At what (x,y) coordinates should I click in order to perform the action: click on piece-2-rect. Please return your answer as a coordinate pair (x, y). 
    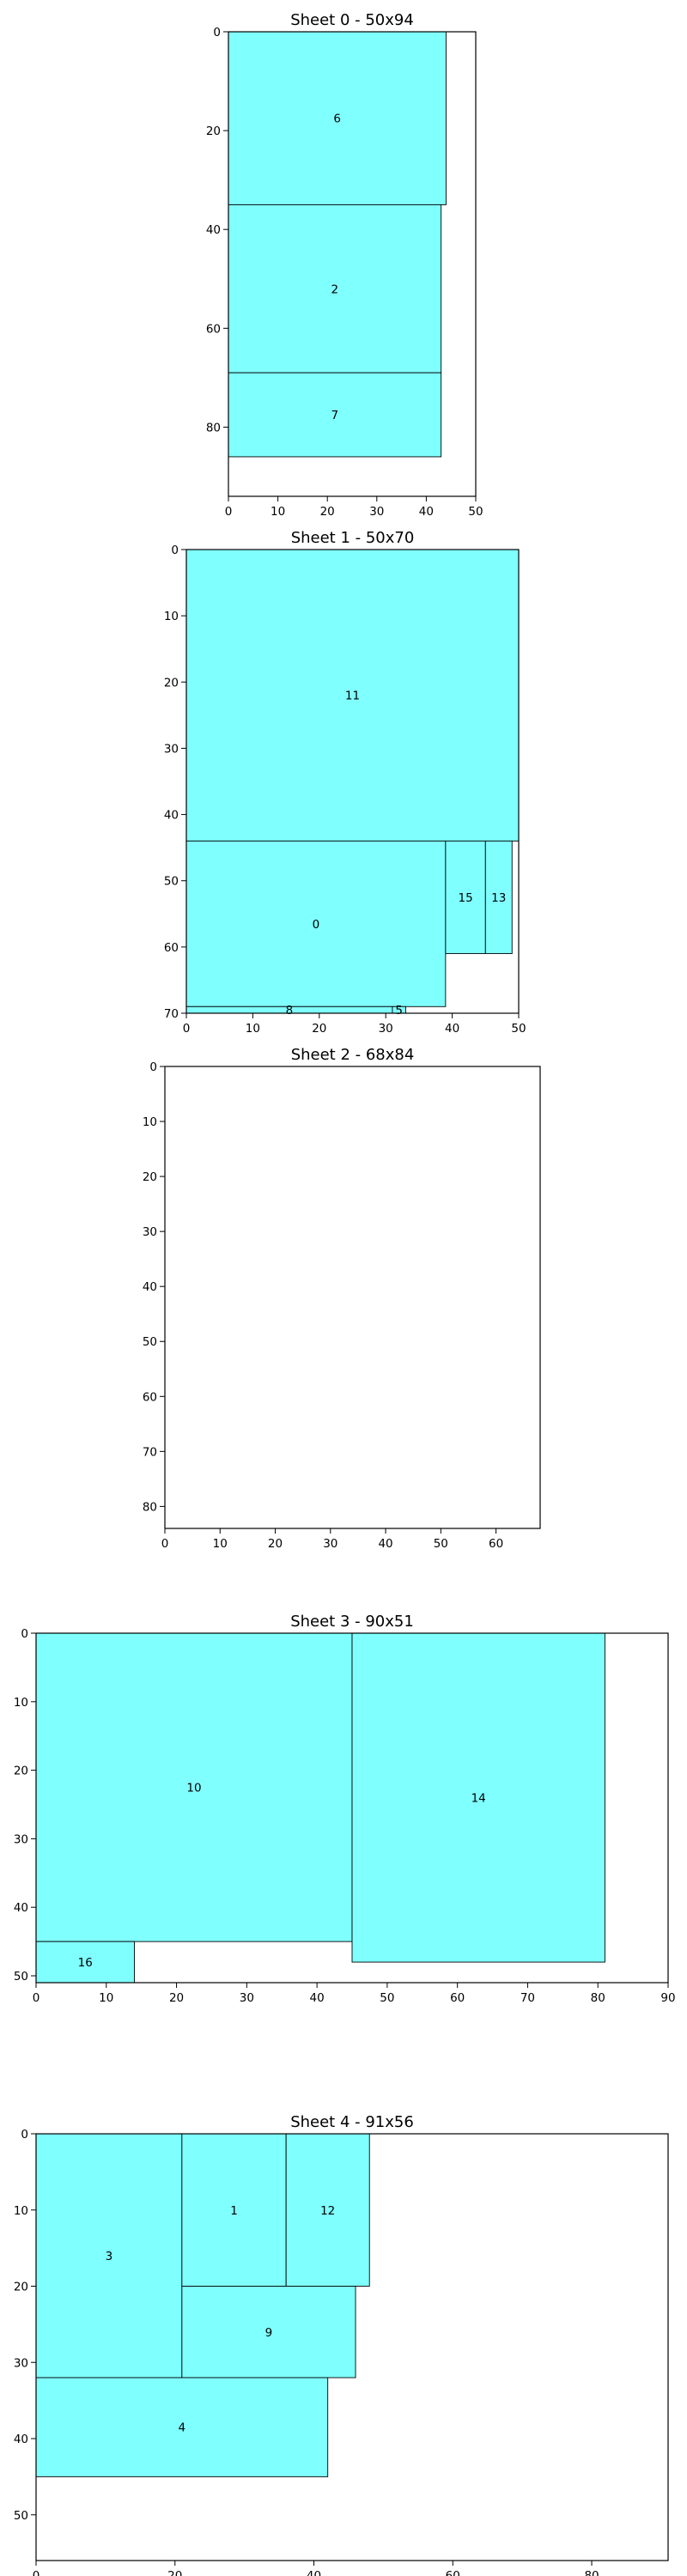
    Looking at the image, I should click on (335, 289).